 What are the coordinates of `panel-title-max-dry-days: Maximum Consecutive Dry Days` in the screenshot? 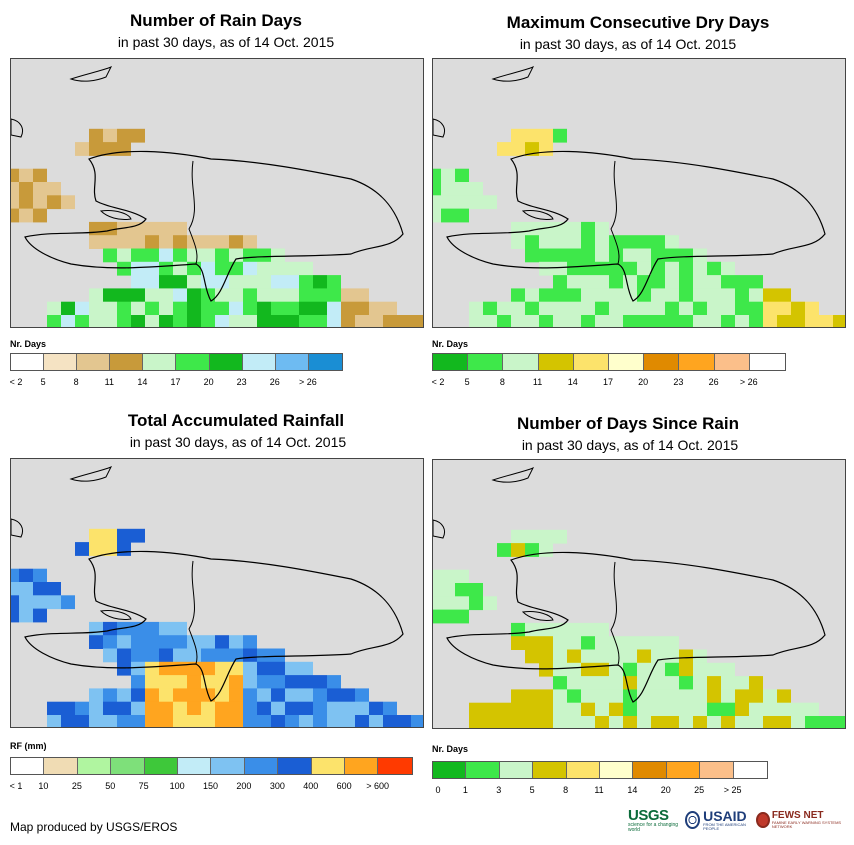 It's located at (638, 22).